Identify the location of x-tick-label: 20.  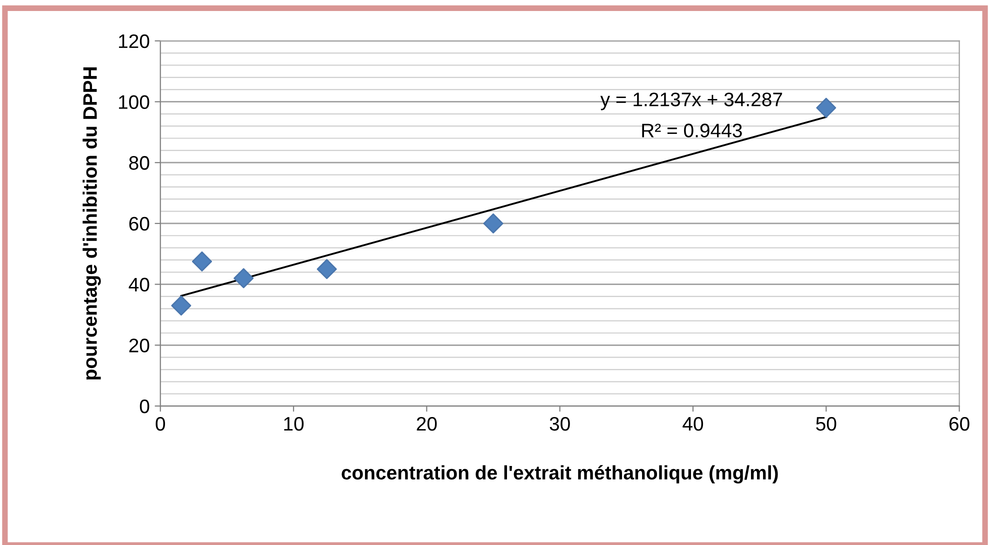
(426, 423).